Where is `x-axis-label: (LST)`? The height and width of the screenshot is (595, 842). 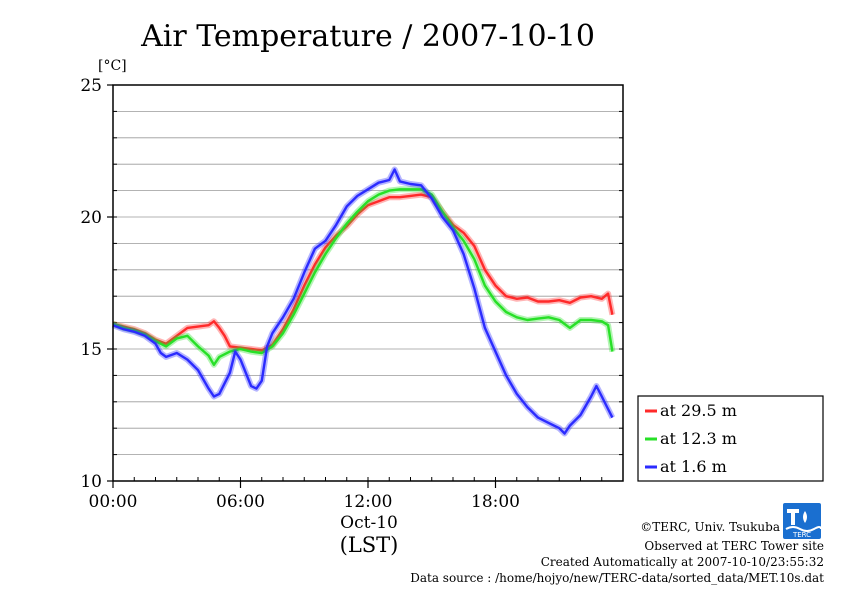 x-axis-label: (LST) is located at coordinates (369, 545).